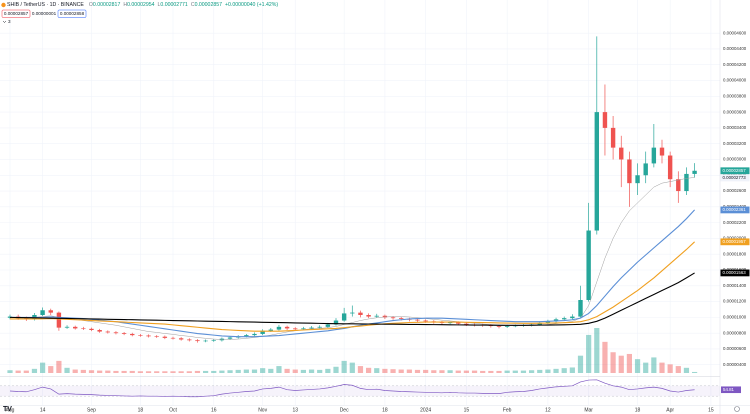  What do you see at coordinates (4, 21) in the screenshot?
I see `collapse-chevron` at bounding box center [4, 21].